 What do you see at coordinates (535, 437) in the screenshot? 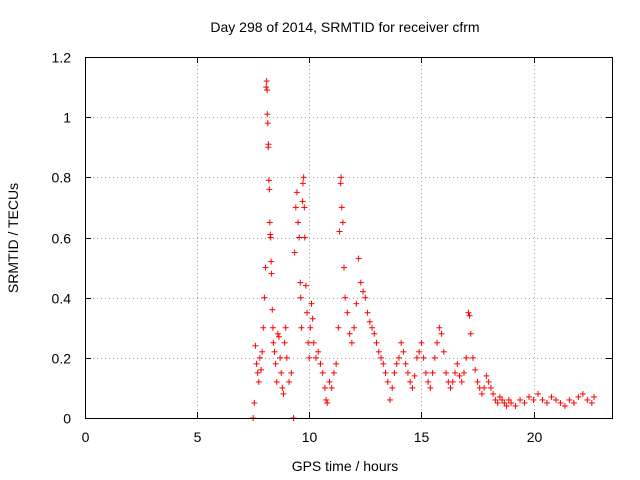
I see `x-tick-label: 20` at bounding box center [535, 437].